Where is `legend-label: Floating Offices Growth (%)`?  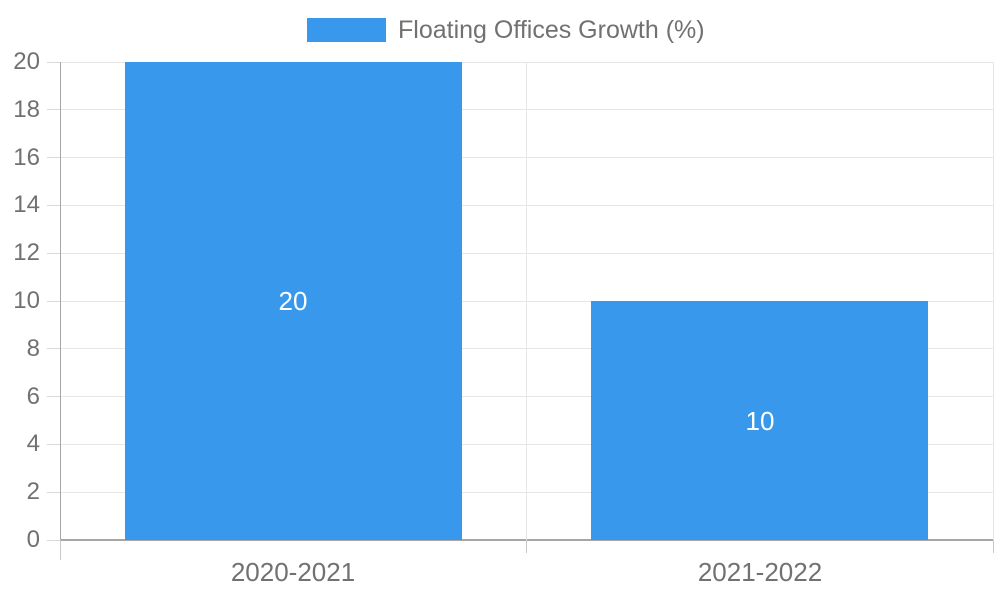 legend-label: Floating Offices Growth (%) is located at coordinates (551, 30).